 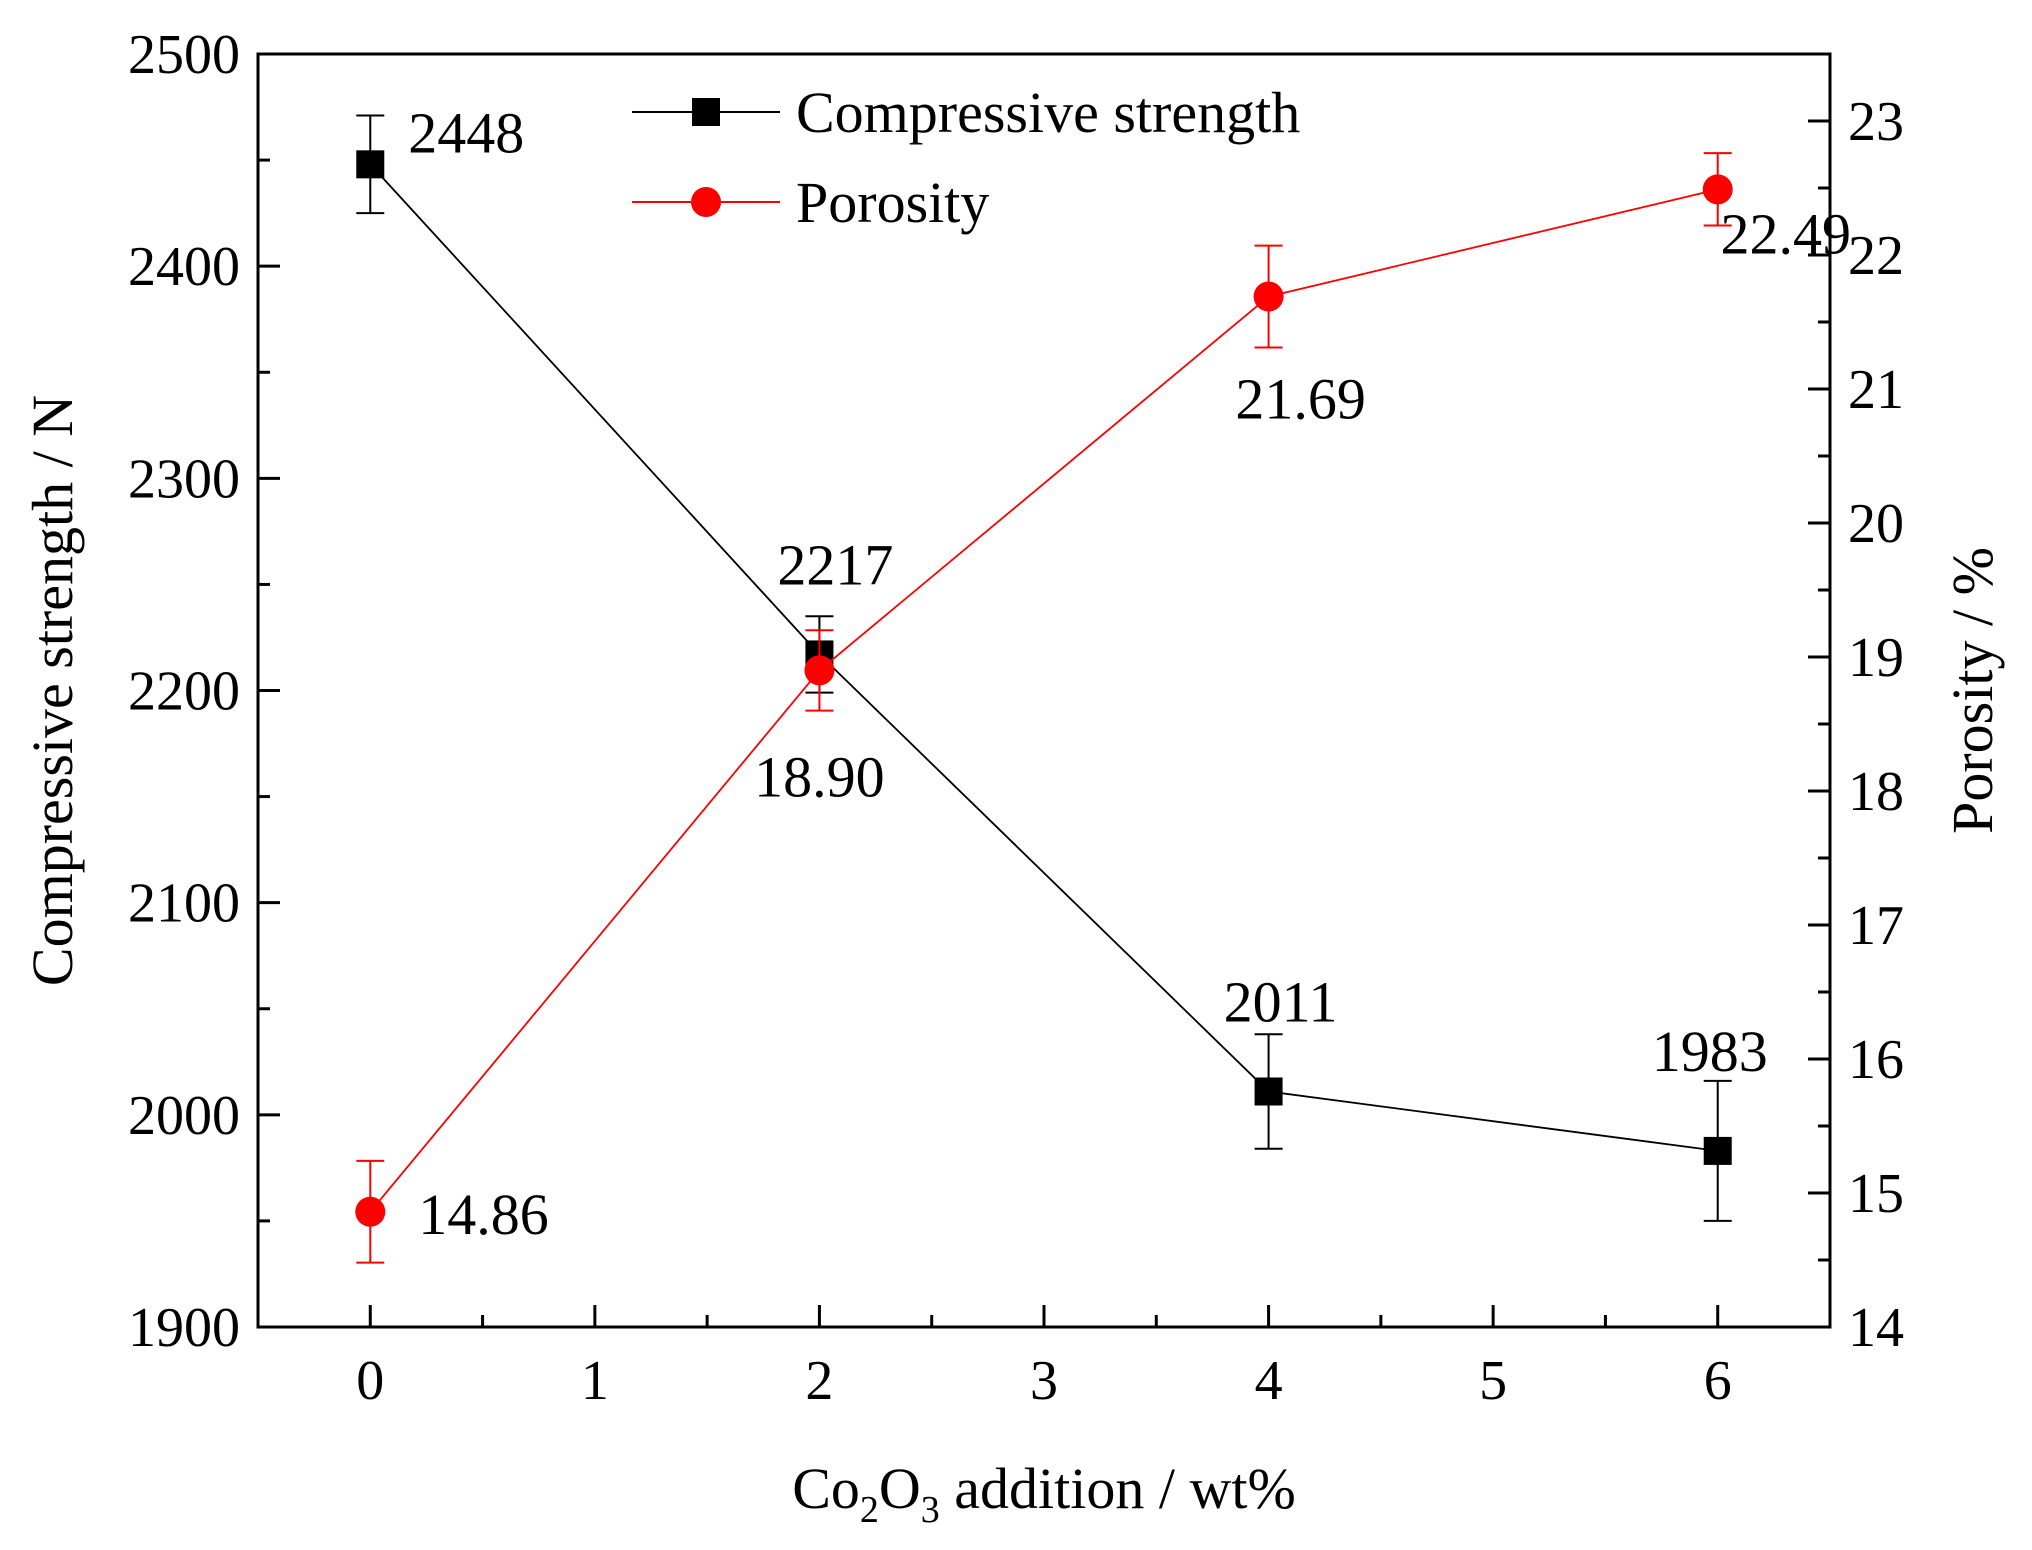 What do you see at coordinates (184, 267) in the screenshot?
I see `y-left-tick-label: 2400` at bounding box center [184, 267].